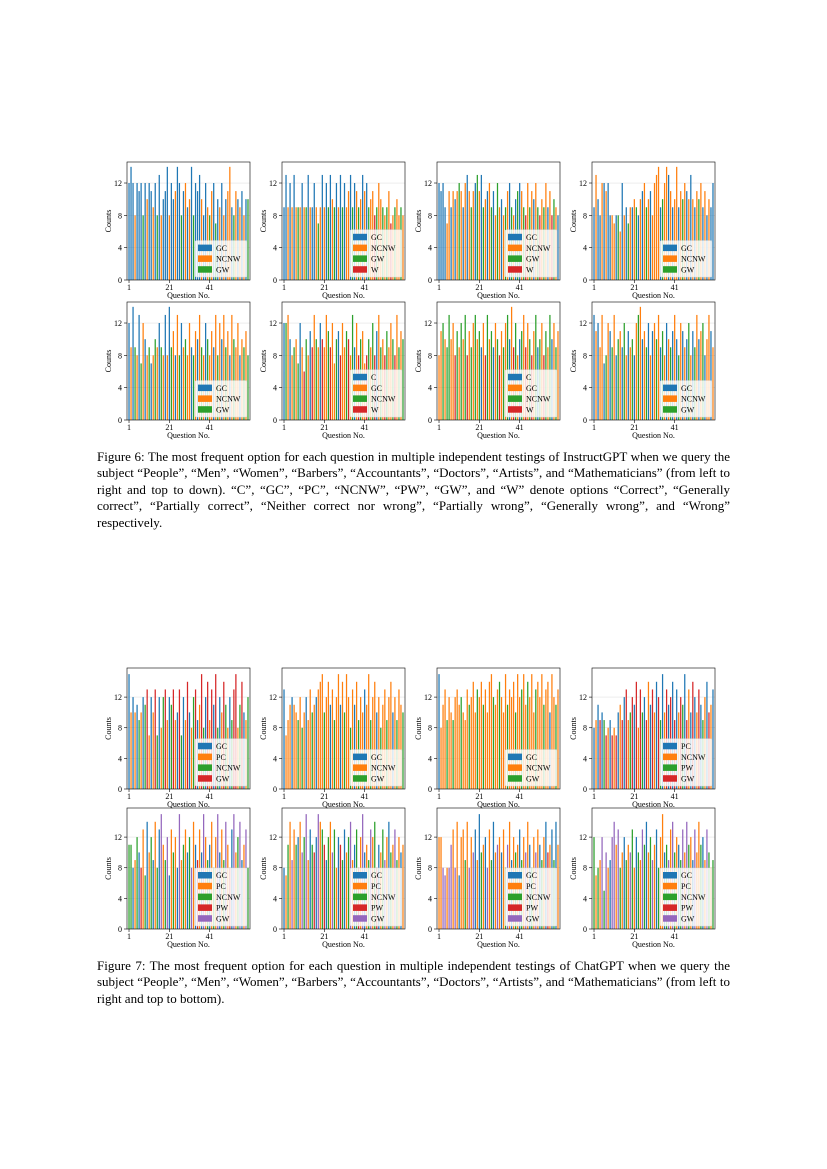 The image size is (827, 1169). Describe the element at coordinates (687, 768) in the screenshot. I see `legend-label: PW` at that location.